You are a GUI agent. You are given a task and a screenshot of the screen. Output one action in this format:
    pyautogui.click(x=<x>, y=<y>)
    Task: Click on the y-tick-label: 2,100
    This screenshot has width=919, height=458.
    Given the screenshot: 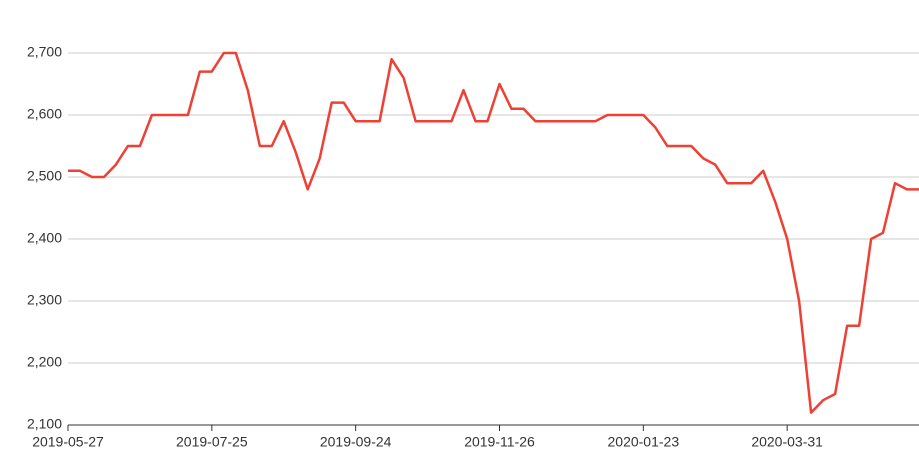 What is the action you would take?
    pyautogui.click(x=44, y=424)
    